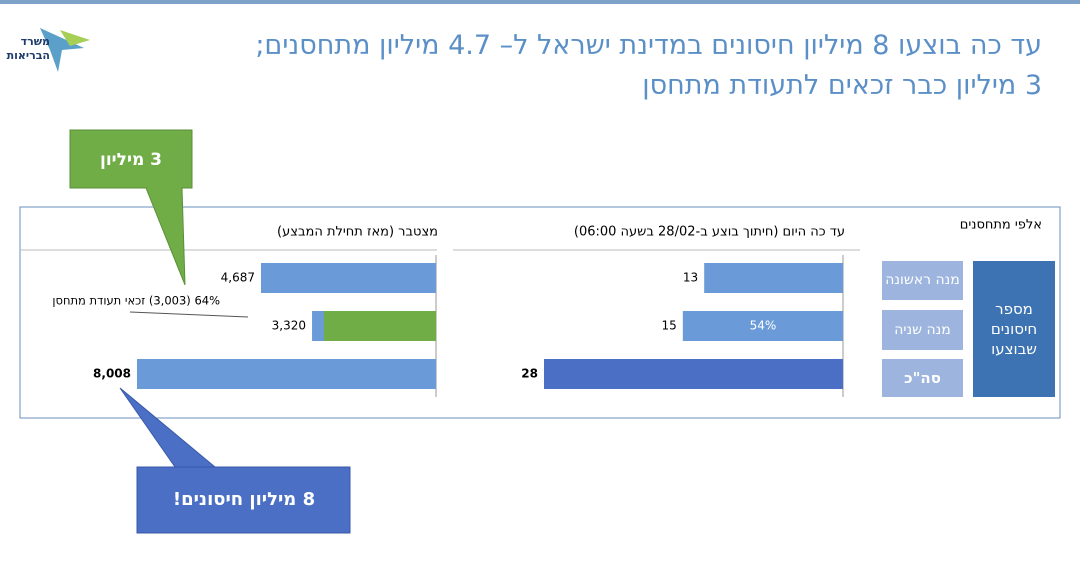 Image resolution: width=1080 pixels, height=583 pixels. Describe the element at coordinates (922, 280) in the screenshot. I see `row-label: מנה ראשונה` at that location.